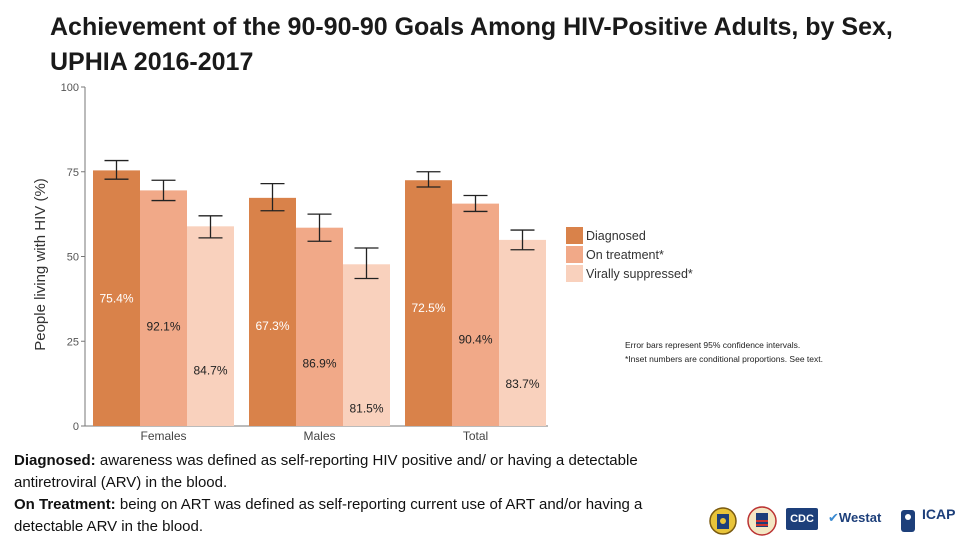  I want to click on x-tick-label: Males, so click(319, 436).